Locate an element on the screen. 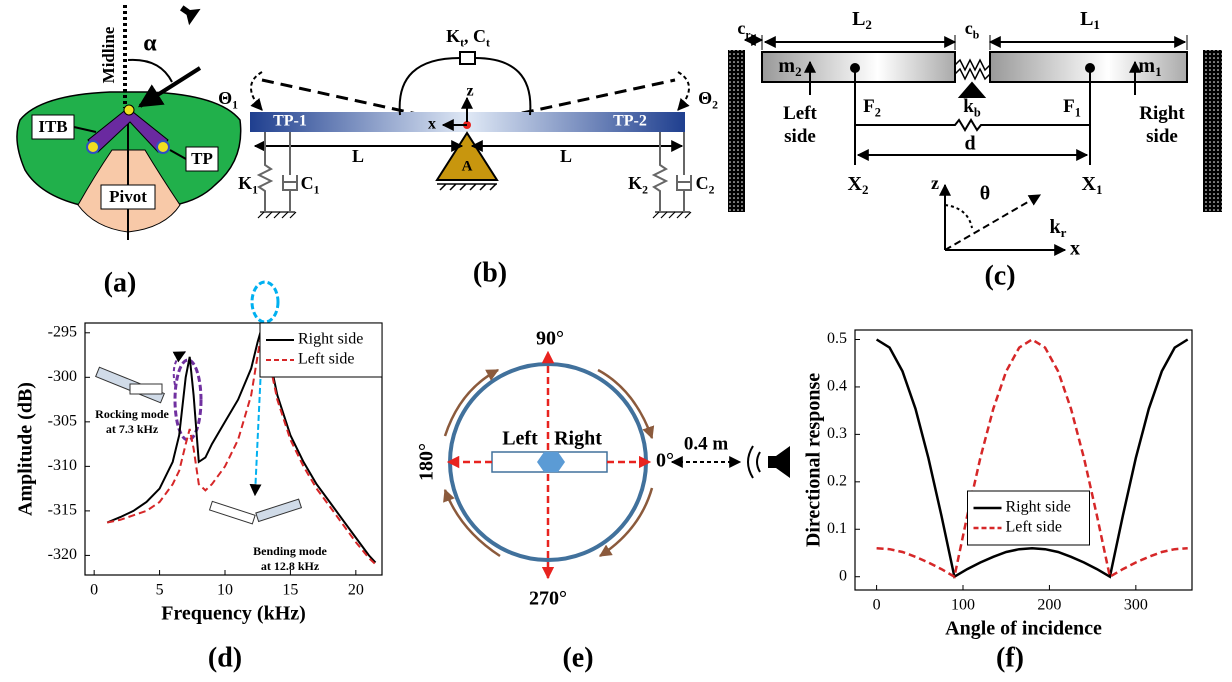  label: 0° is located at coordinates (665, 461).